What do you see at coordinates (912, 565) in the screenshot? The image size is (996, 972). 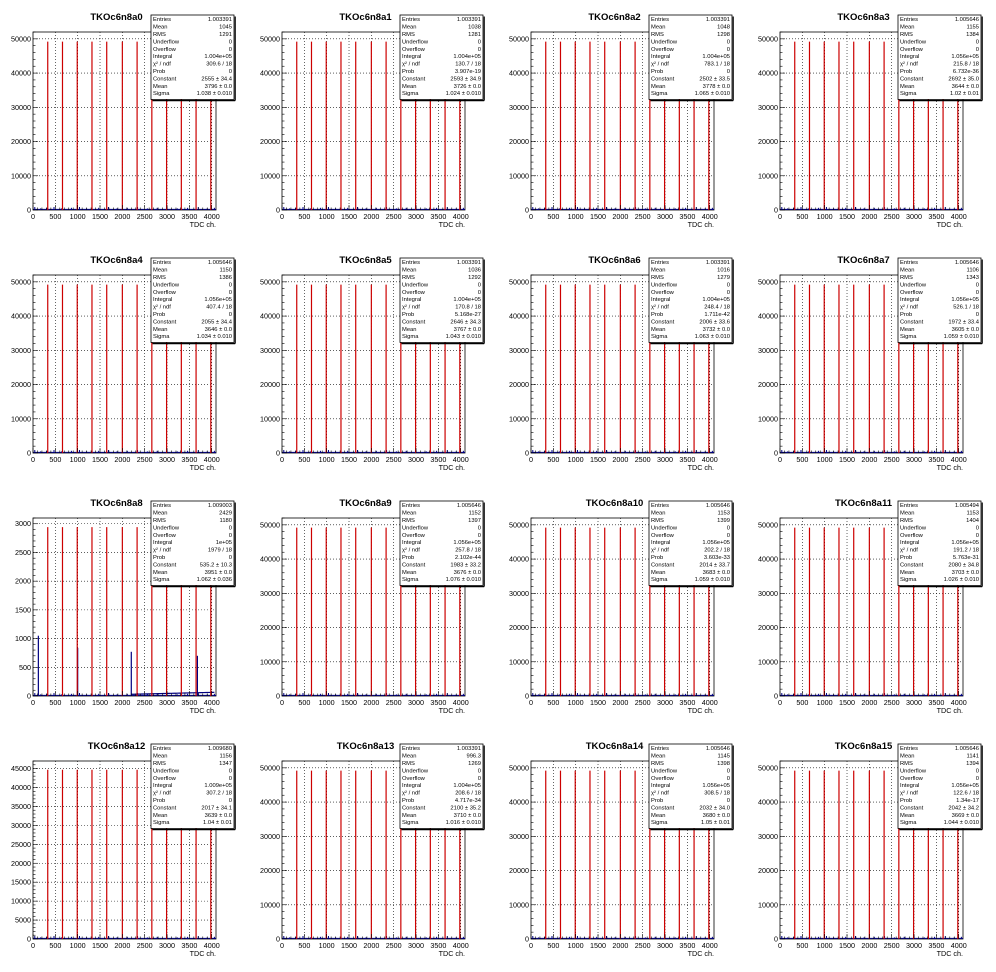 I see `stats-label: Constant` at bounding box center [912, 565].